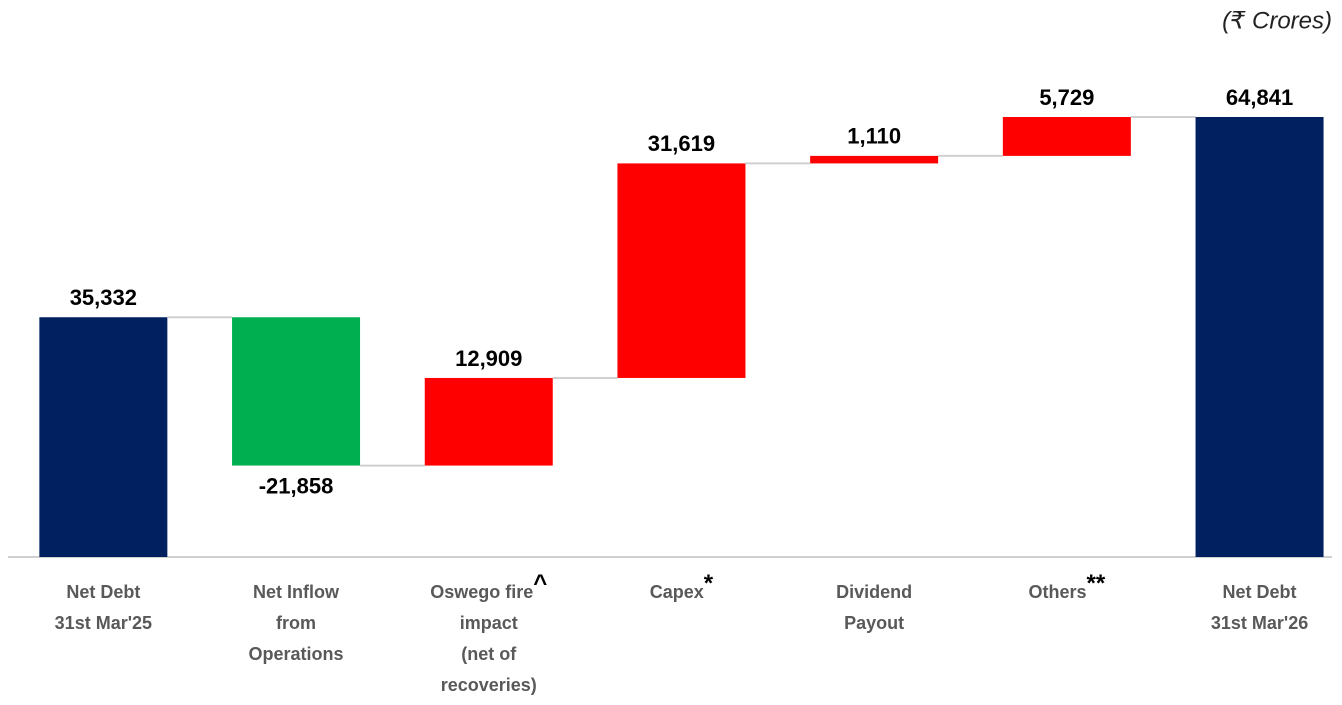  I want to click on category-label: from, so click(296, 623).